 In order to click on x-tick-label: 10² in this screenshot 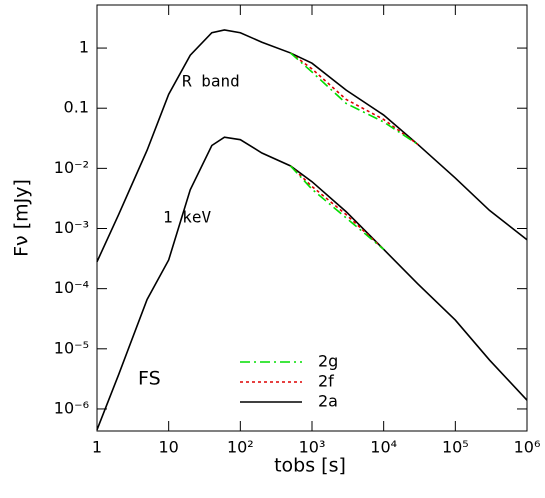, I will do `click(240, 447)`.